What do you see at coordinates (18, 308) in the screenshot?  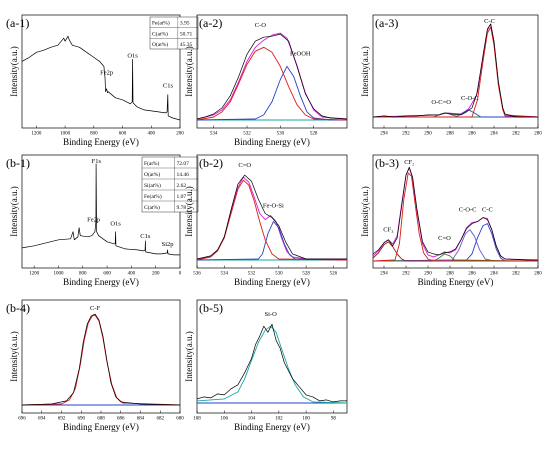 I see `panel-label: (b-4)` at bounding box center [18, 308].